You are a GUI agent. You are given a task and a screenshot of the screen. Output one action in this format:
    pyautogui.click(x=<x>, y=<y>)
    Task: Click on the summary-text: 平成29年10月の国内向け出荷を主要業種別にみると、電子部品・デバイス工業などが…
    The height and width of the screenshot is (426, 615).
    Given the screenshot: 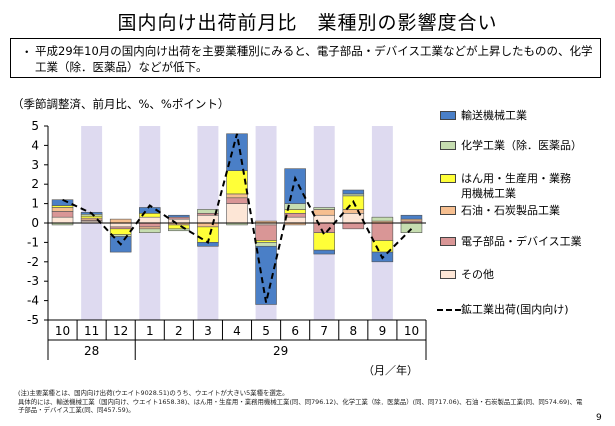 What is the action you would take?
    pyautogui.click(x=314, y=59)
    